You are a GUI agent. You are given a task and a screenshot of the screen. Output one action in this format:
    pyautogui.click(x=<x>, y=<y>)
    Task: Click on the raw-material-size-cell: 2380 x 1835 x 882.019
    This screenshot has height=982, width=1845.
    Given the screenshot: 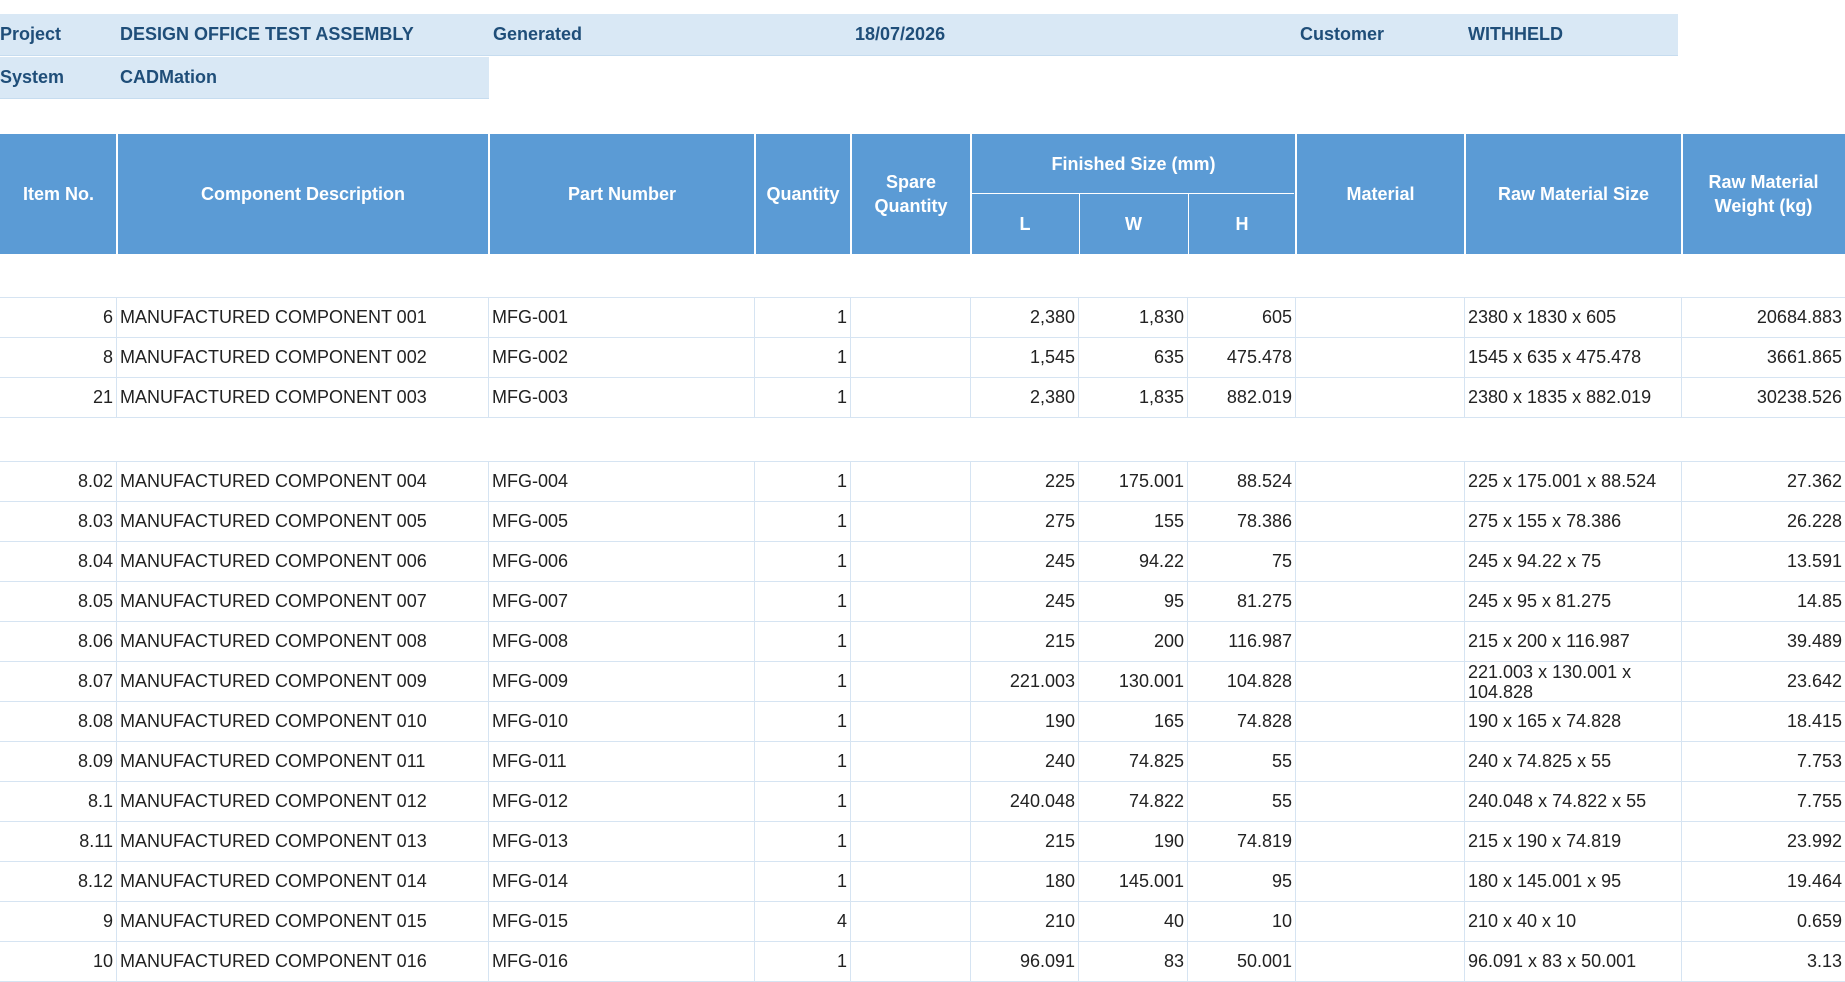 What is the action you would take?
    pyautogui.click(x=1573, y=397)
    